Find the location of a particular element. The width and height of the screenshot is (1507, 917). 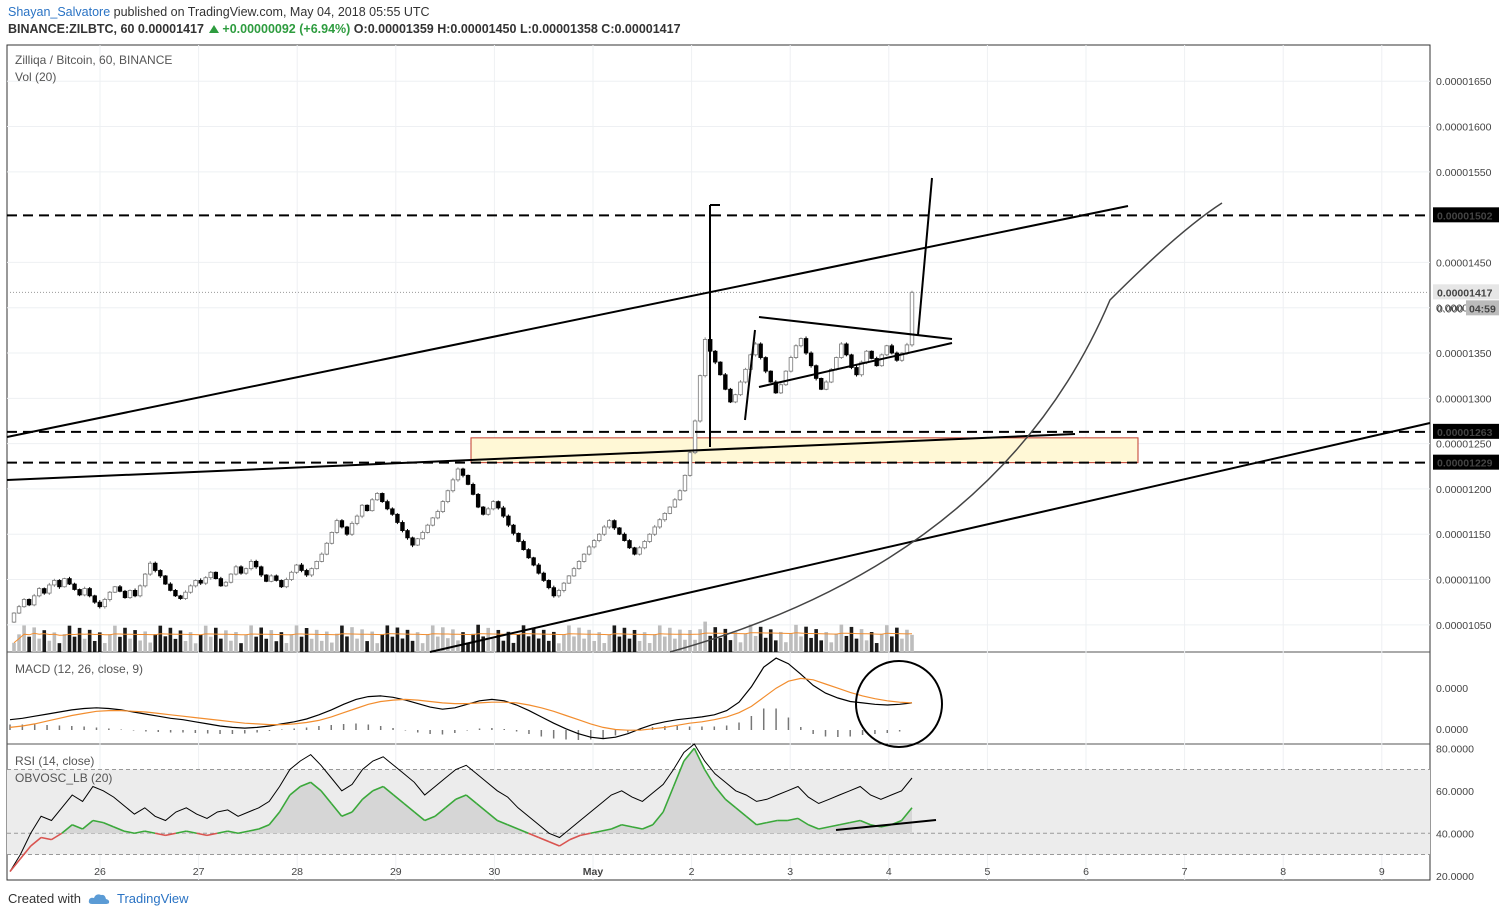

price-tick-label: 0.00001150 is located at coordinates (1463, 535).